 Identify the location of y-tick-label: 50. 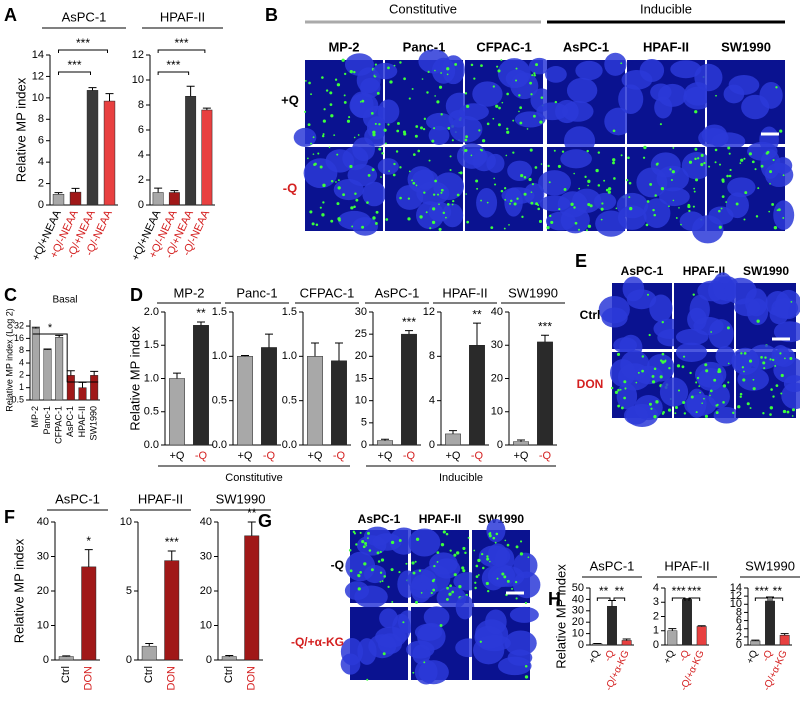
(578, 588).